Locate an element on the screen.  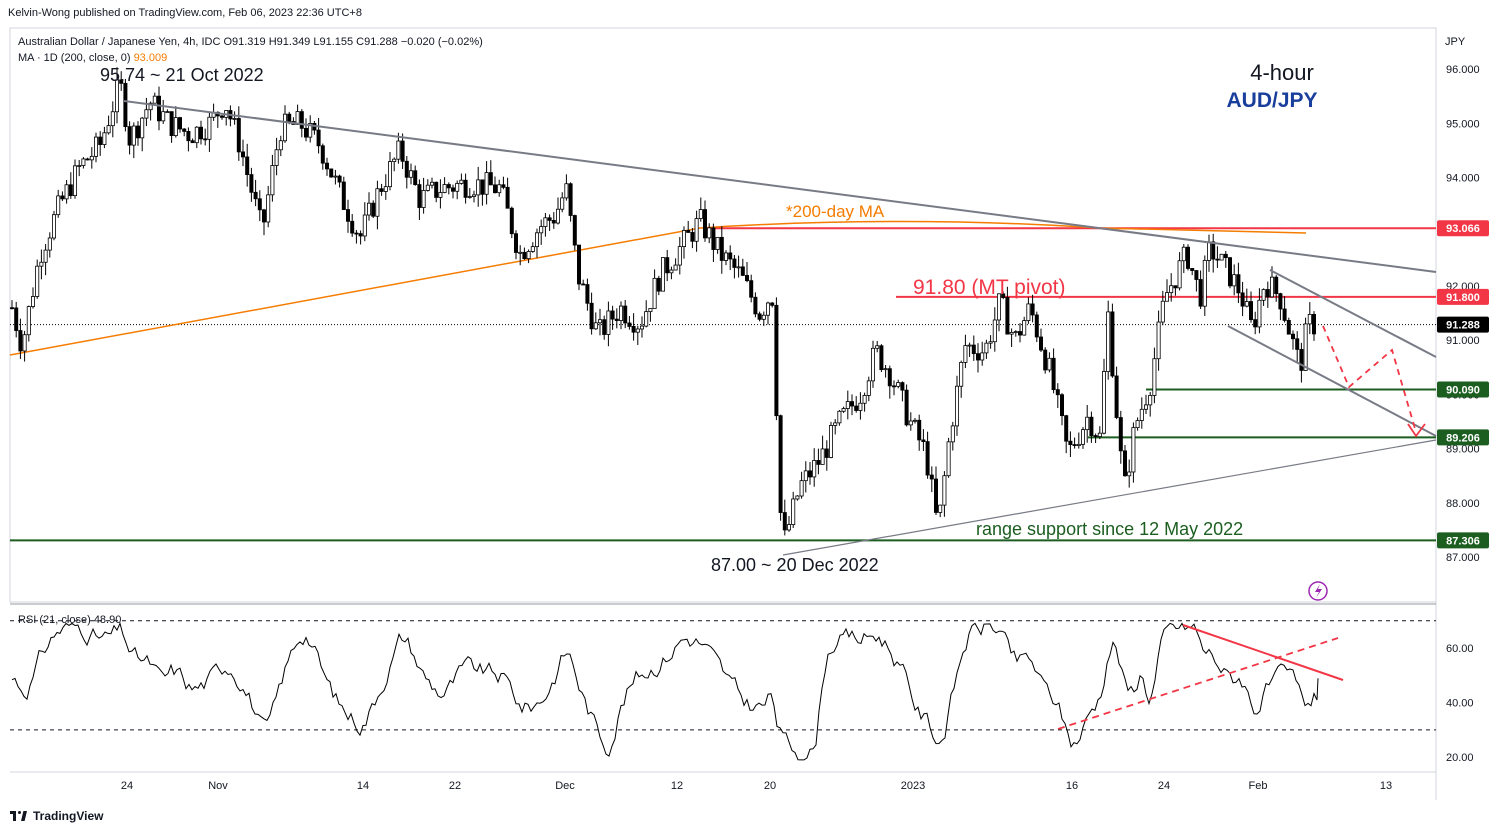
chart-subtitle: AUD/JPY is located at coordinates (1271, 100).